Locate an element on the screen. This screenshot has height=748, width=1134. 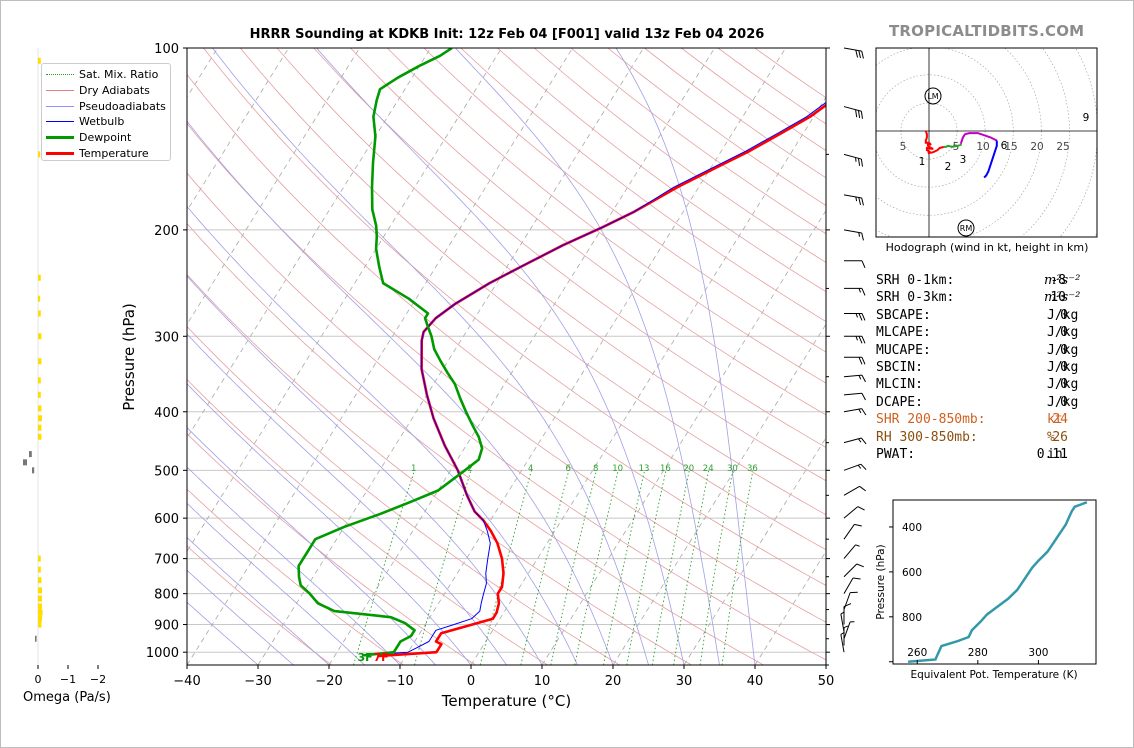
mixing-ratio-label: 10 is located at coordinates (617, 469).